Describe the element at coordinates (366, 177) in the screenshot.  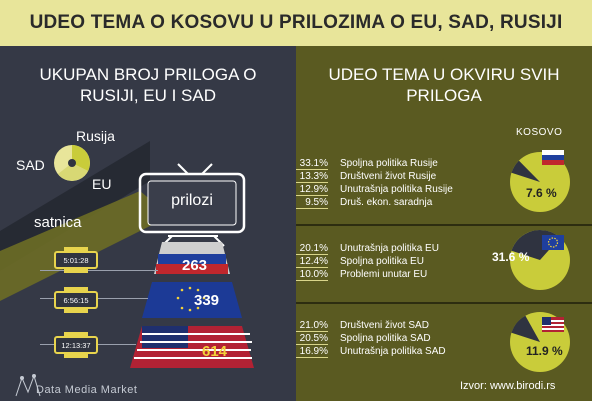
I see `list-item: 13.3% Društveni život Rusije` at that location.